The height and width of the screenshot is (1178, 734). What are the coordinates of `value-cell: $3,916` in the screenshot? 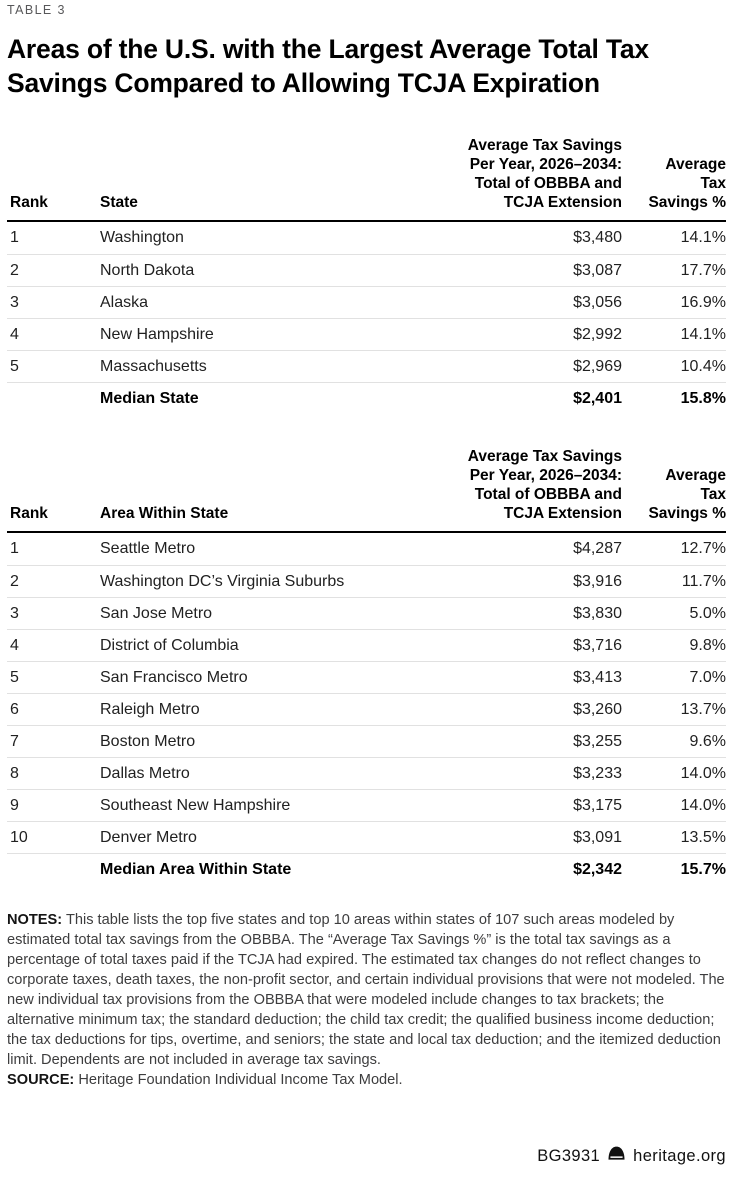 It's located at (597, 581).